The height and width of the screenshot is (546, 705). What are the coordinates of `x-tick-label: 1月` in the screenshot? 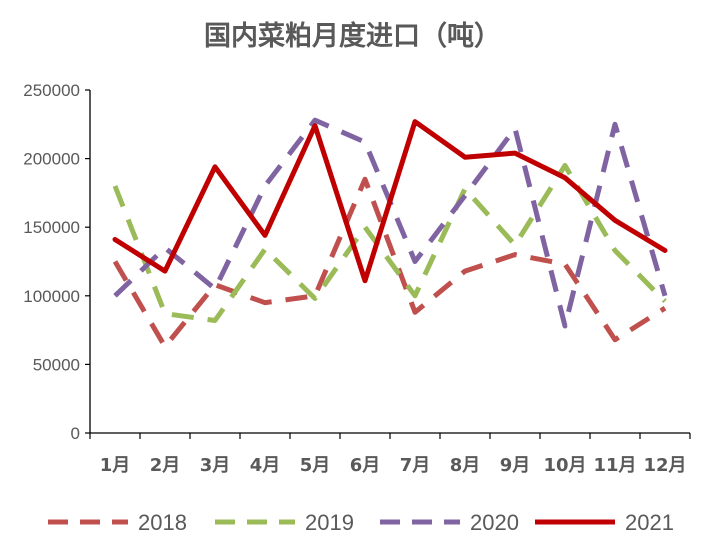 It's located at (115, 465).